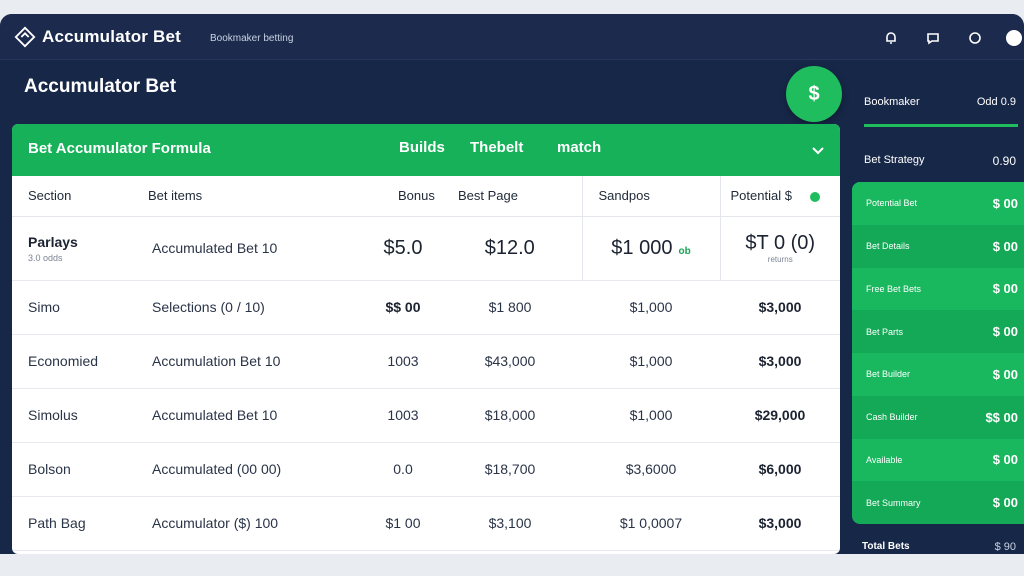  Describe the element at coordinates (250, 361) in the screenshot. I see `row-item: Accumulation Bet 10` at that location.